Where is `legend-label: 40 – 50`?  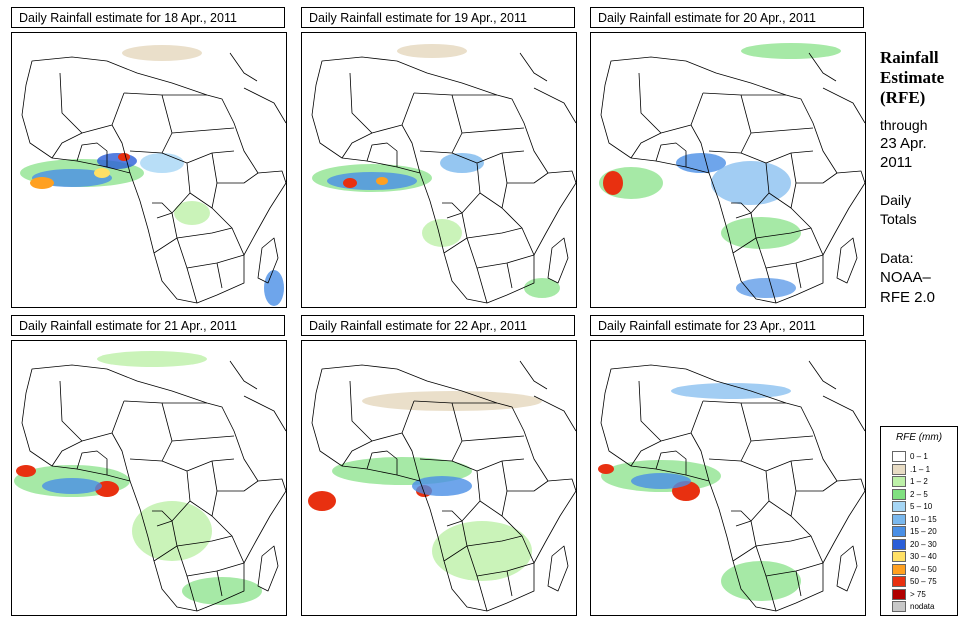
legend-label: 40 – 50 is located at coordinates (923, 569).